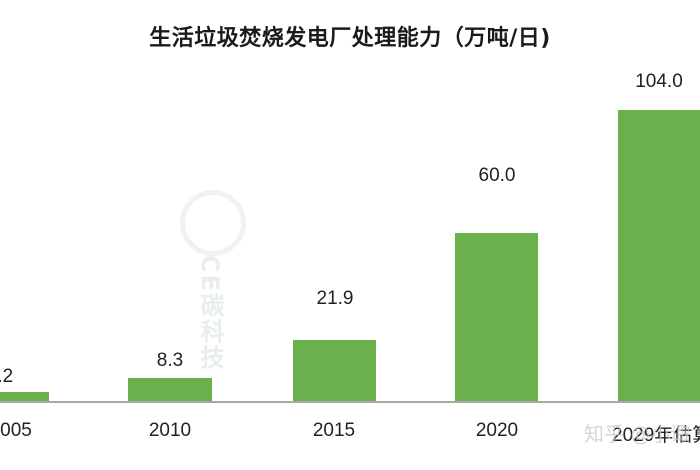 Image resolution: width=700 pixels, height=470 pixels. What do you see at coordinates (210, 313) in the screenshot?
I see `watermark-text: CE碳科技` at bounding box center [210, 313].